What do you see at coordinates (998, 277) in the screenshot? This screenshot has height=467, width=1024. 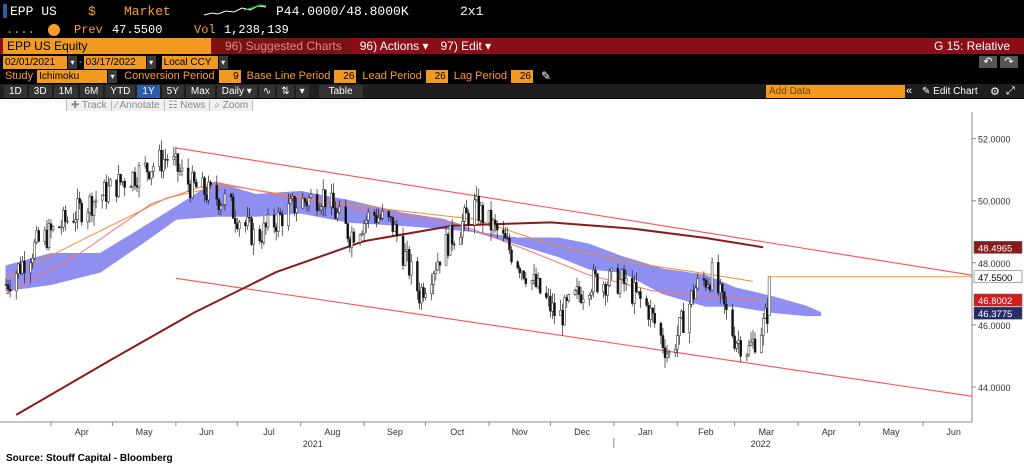 I see `price-tag-box` at bounding box center [998, 277].